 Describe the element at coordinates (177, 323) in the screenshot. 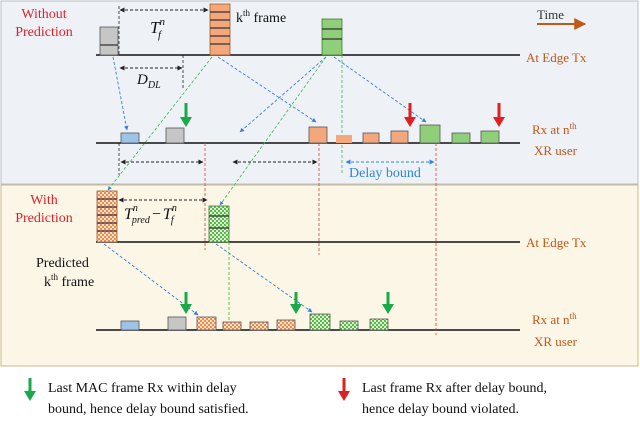

I see `rx-frame-gray-bottom` at that location.